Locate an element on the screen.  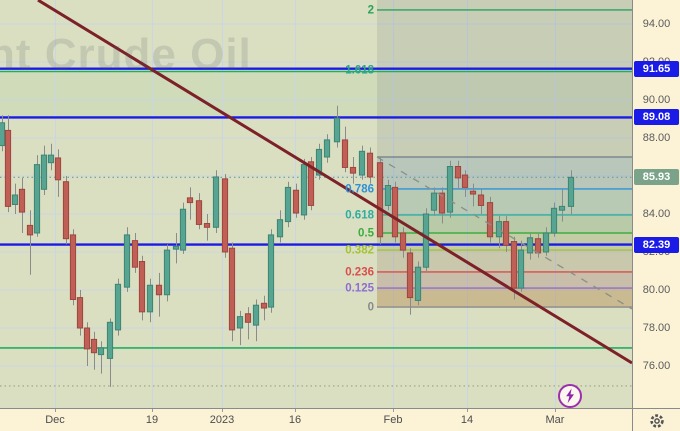
price-axis-label: 84.00 is located at coordinates (656, 214).